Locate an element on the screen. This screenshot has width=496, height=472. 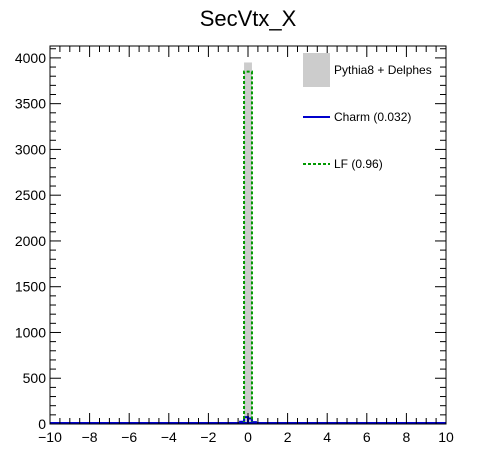
legend-label-2: LF (0.96) is located at coordinates (358, 164).